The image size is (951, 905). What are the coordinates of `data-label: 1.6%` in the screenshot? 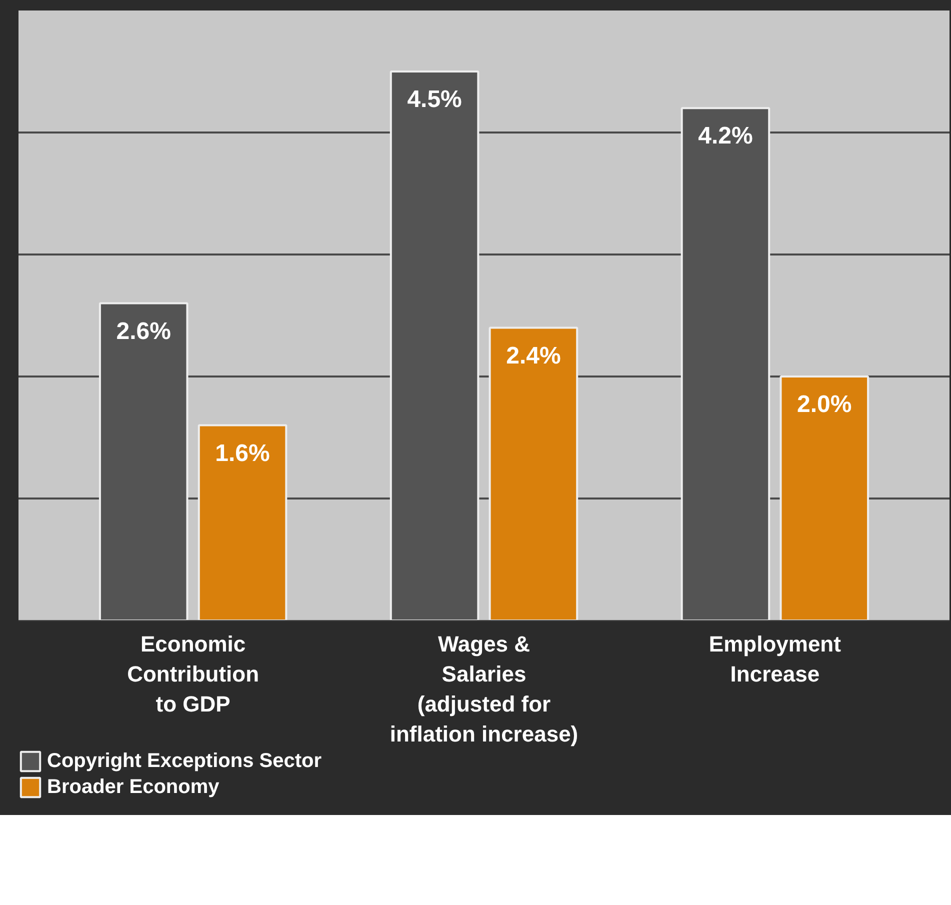 It's located at (242, 453).